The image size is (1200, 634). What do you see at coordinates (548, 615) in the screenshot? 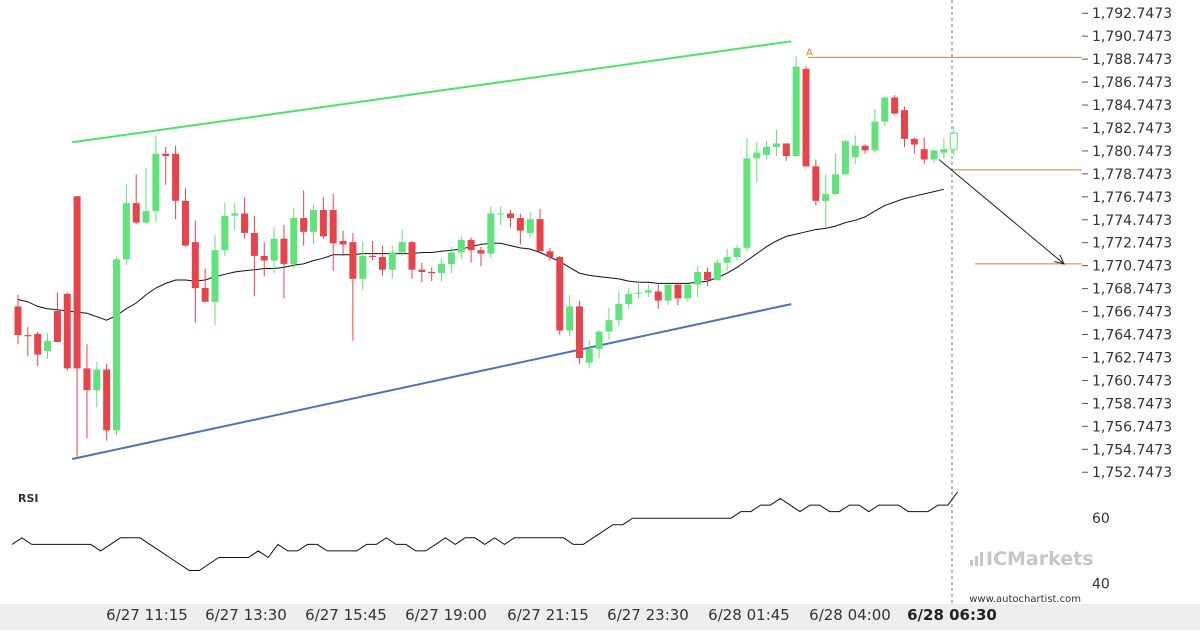
I see `x-tick-label: 6/27 21:15` at bounding box center [548, 615].